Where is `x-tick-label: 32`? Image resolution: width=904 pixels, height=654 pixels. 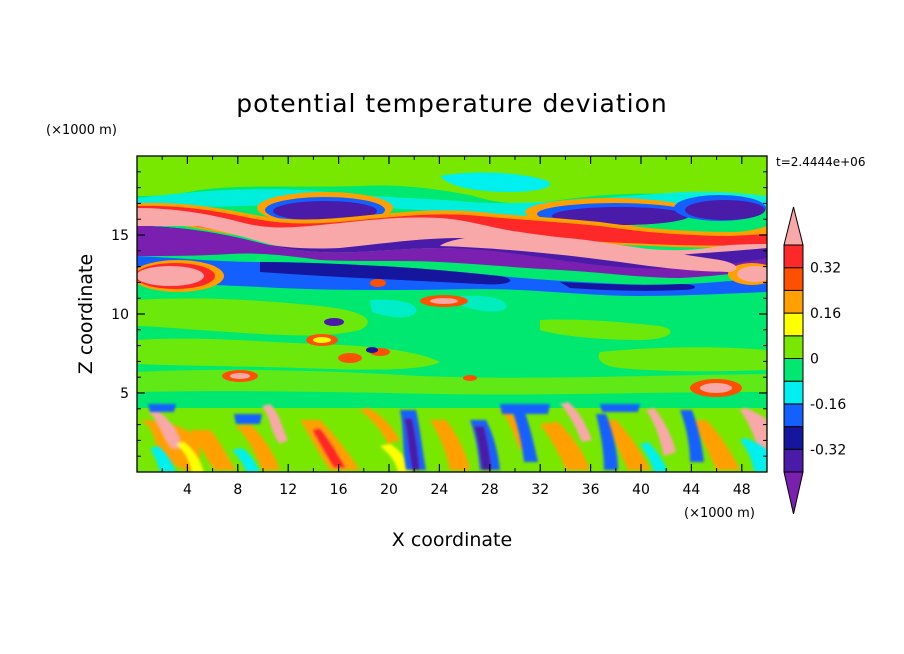 x-tick-label: 32 is located at coordinates (540, 490).